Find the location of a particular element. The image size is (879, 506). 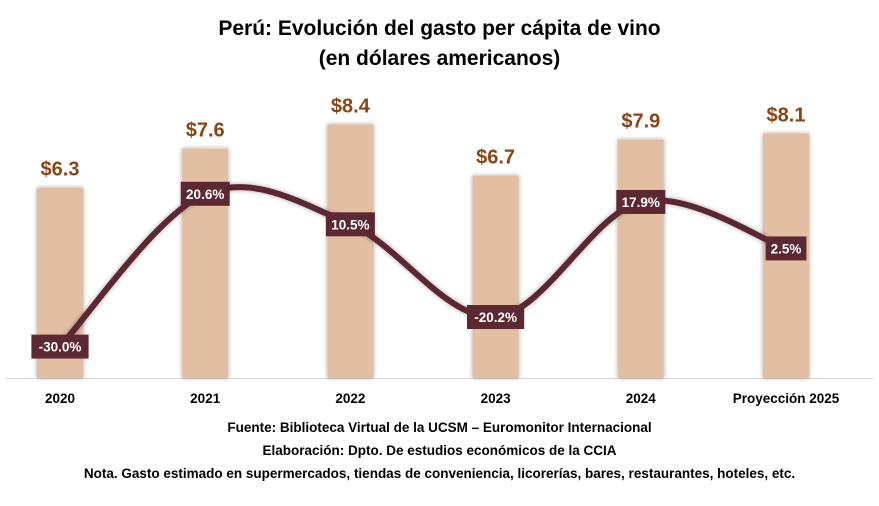

bar-value-label: $8.1 is located at coordinates (786, 115).